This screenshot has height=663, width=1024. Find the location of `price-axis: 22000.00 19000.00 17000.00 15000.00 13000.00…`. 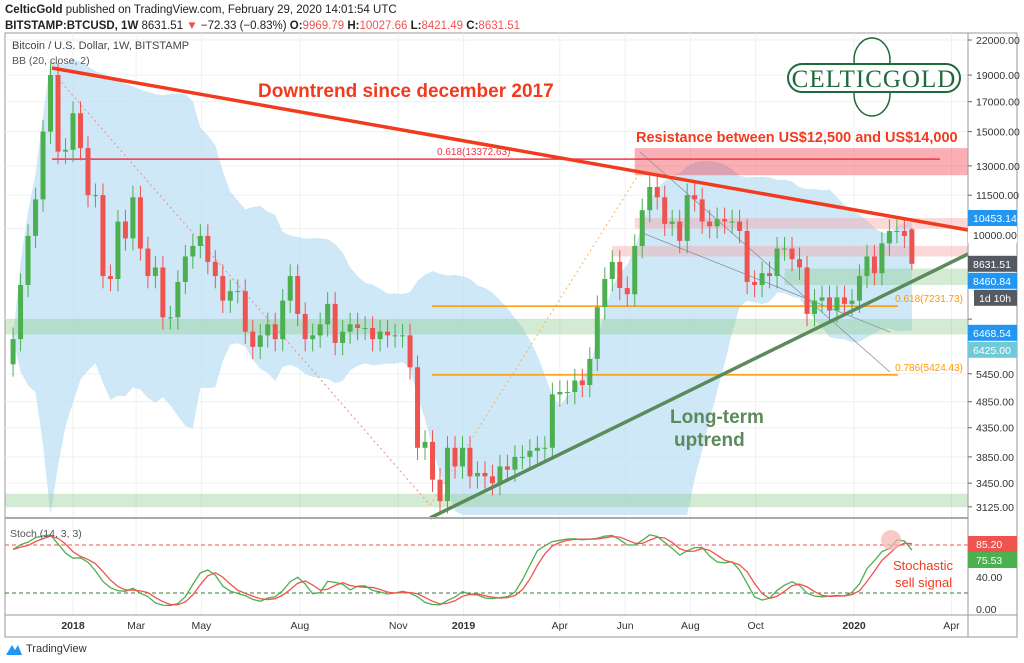

price-axis: 22000.00 19000.00 17000.00 15000.00 13000.00… is located at coordinates (994, 325).